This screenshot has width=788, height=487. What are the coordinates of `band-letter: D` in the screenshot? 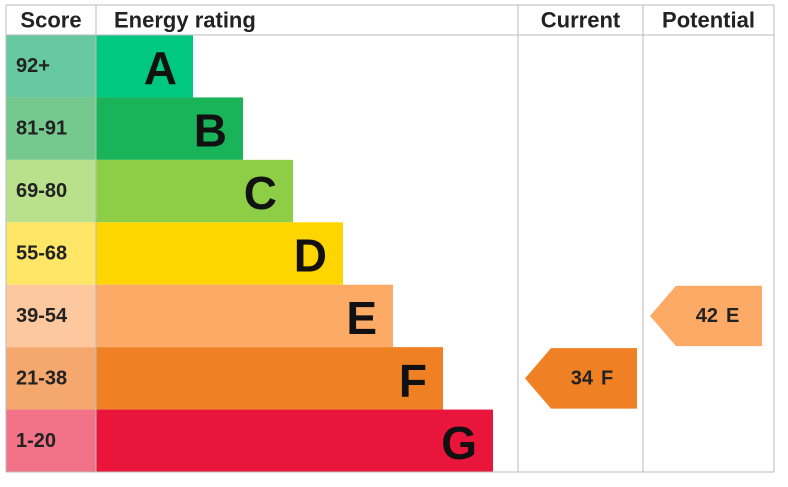 It's located at (310, 256).